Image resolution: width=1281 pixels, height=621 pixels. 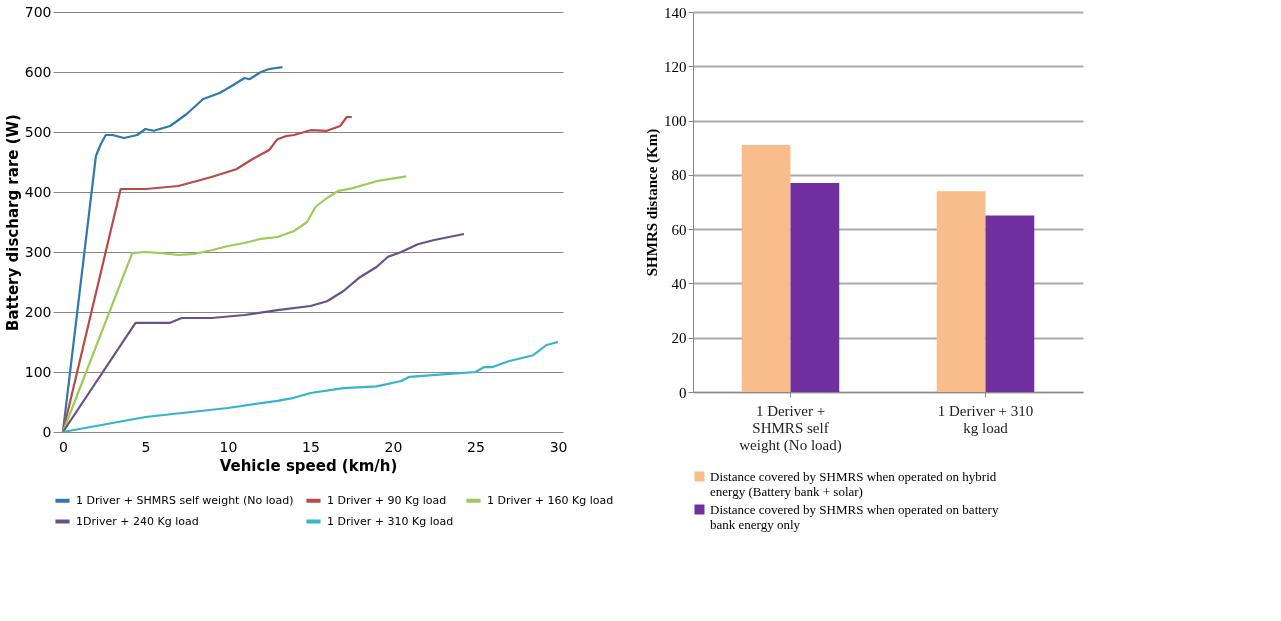 I want to click on y-tick-label: 120, so click(x=675, y=66).